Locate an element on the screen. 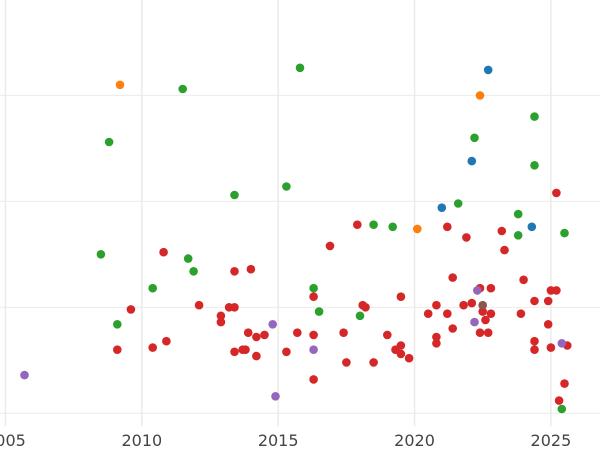 The height and width of the screenshot is (450, 600). x-tick-label-2: 2015 is located at coordinates (278, 440).